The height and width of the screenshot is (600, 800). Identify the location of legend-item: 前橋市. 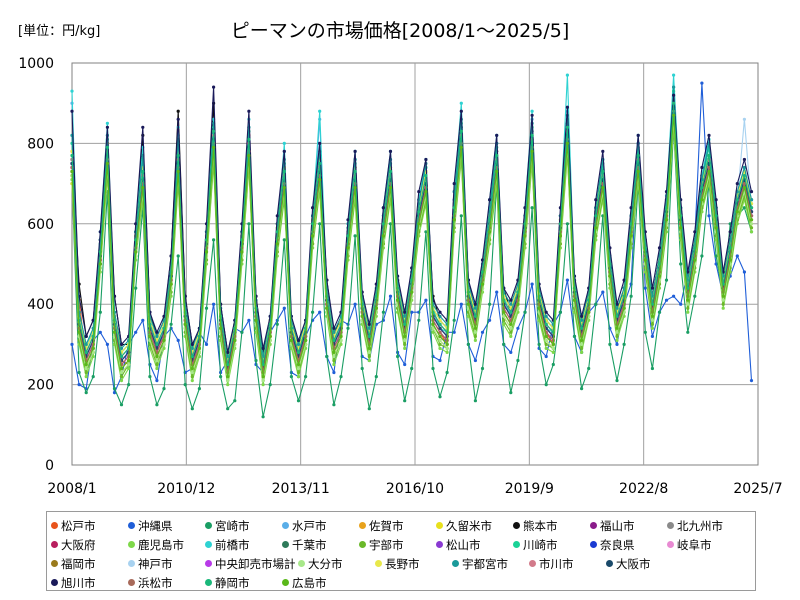
(243, 544).